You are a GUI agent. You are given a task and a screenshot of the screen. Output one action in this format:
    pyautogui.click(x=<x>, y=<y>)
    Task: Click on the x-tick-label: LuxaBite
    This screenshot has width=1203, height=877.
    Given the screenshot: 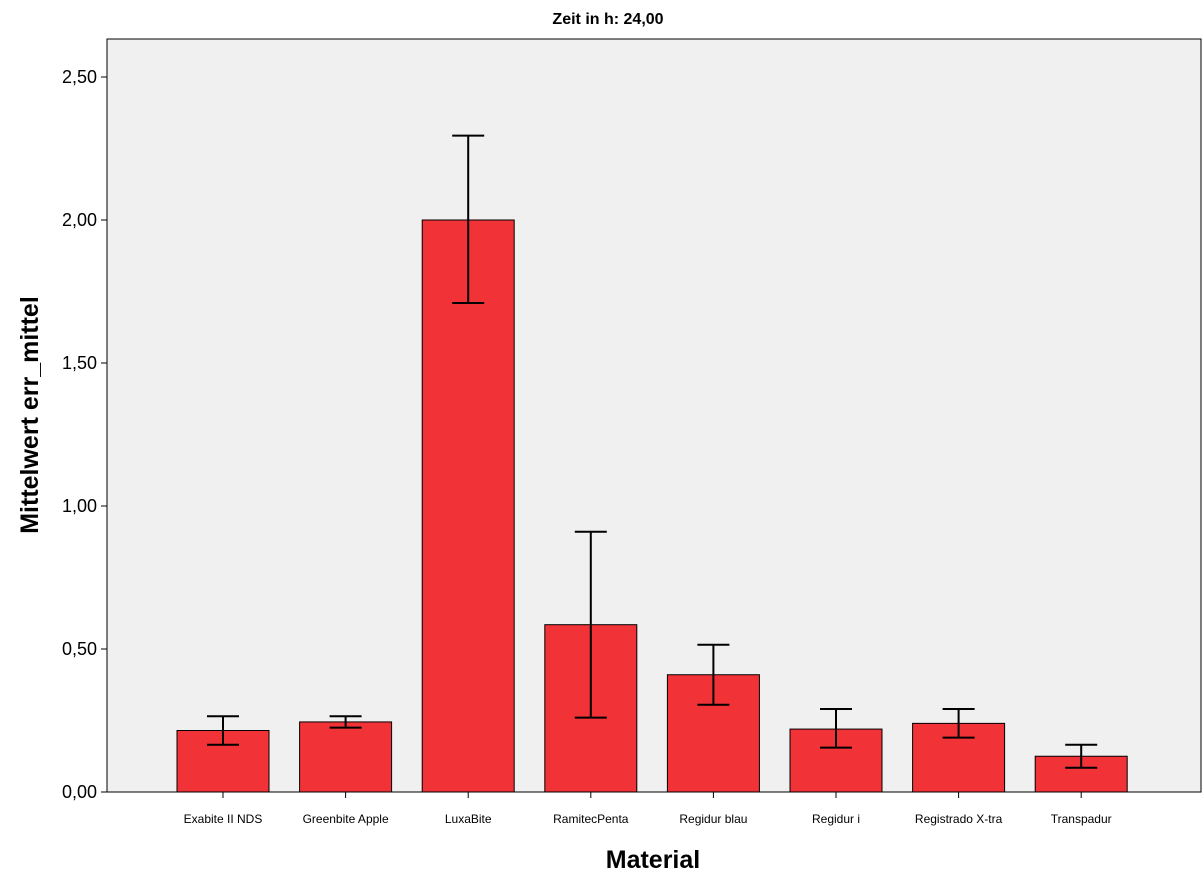 What is the action you would take?
    pyautogui.click(x=468, y=819)
    